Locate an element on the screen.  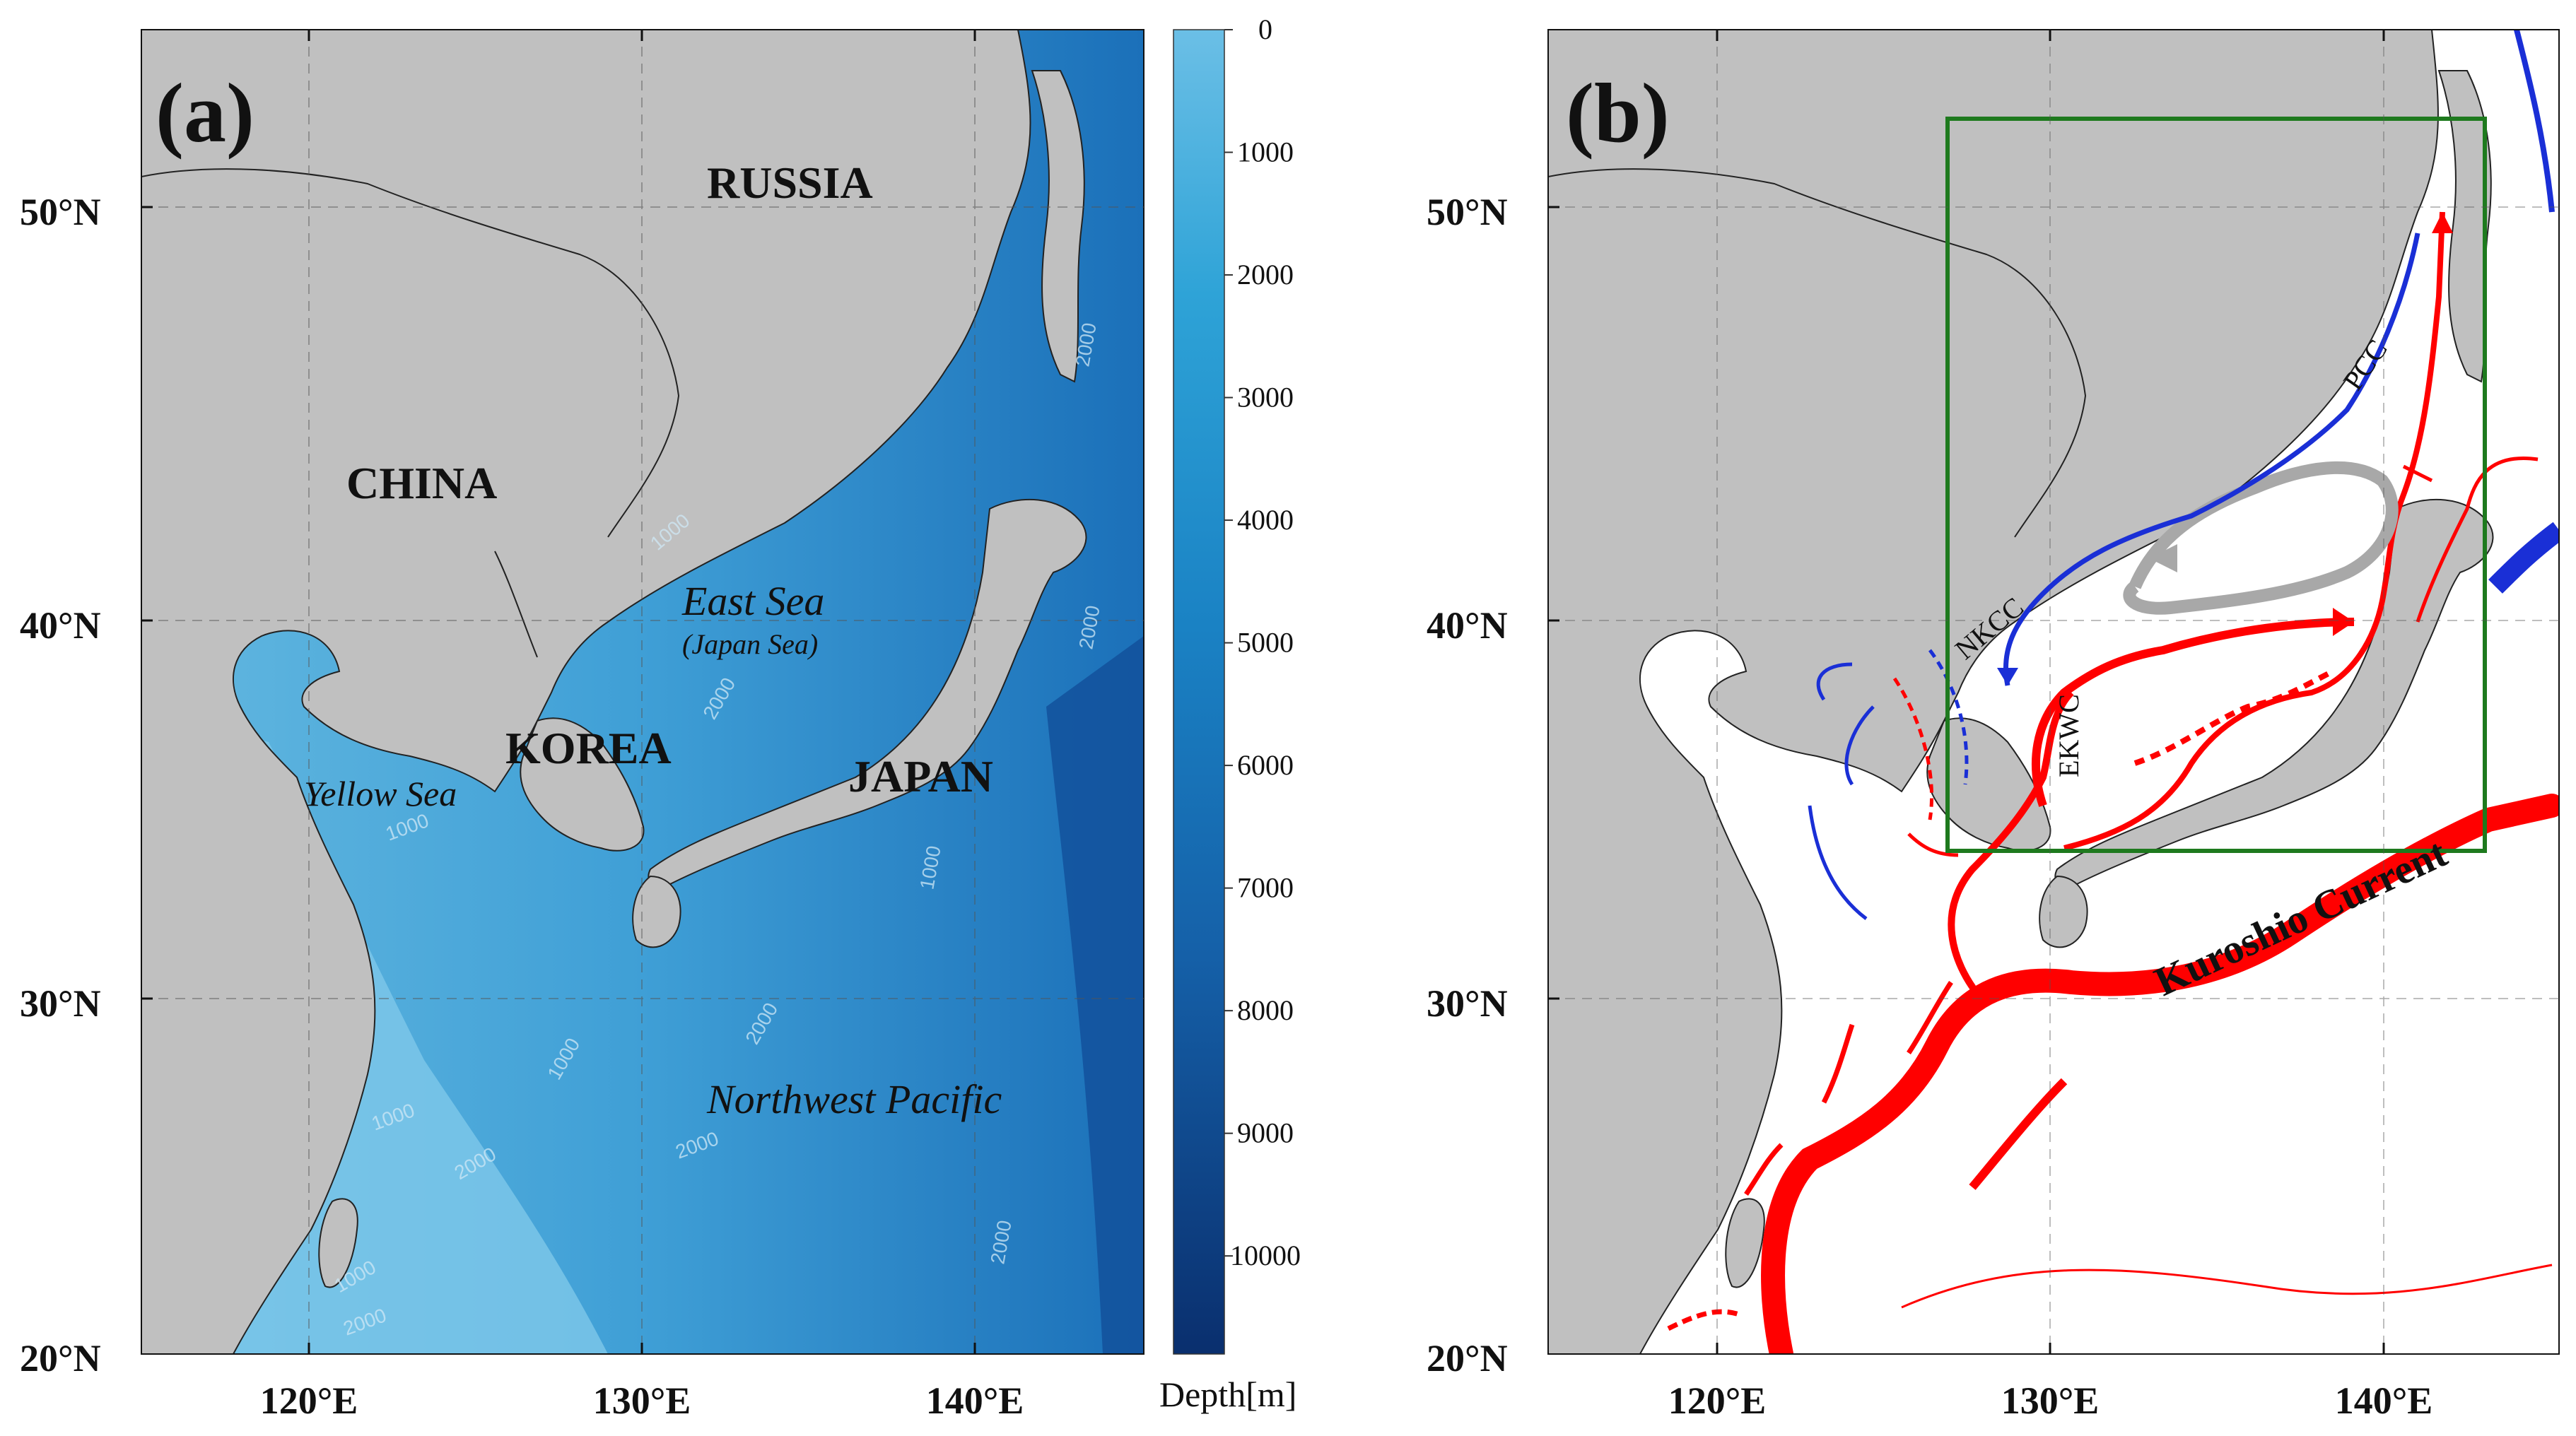
panel-b-lon-label: 140°E is located at coordinates (2384, 1400).